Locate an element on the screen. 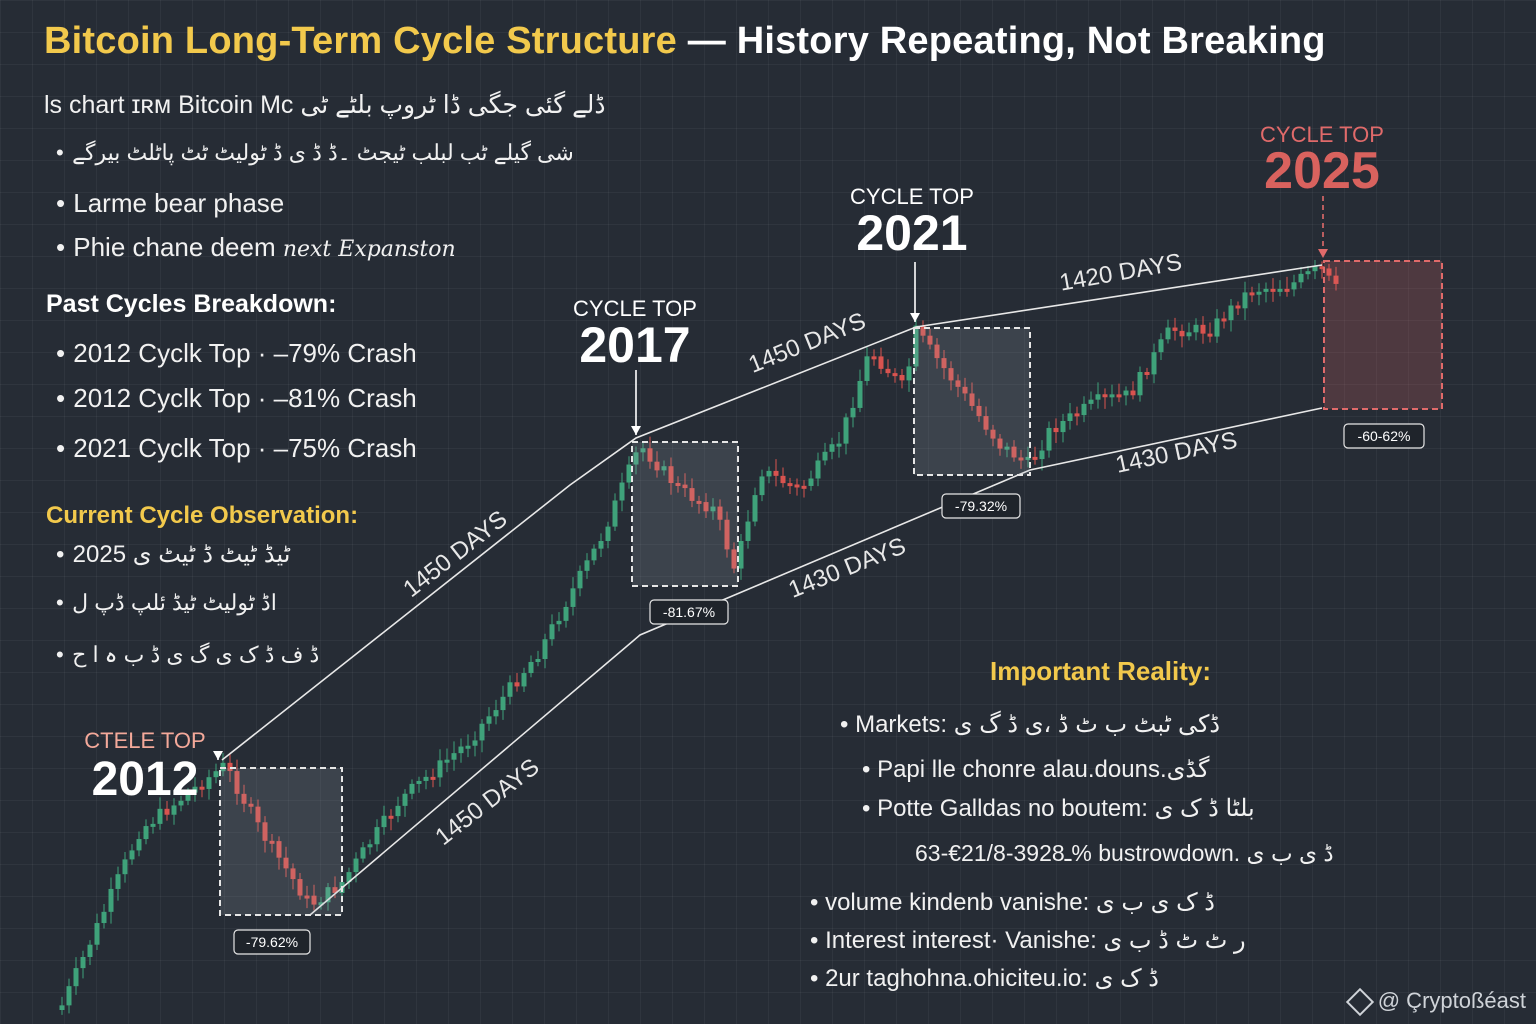 This screenshot has height=1024, width=1536. past-cycle-item: • 2021 Cyclk Top · –75% Crash is located at coordinates (236, 448).